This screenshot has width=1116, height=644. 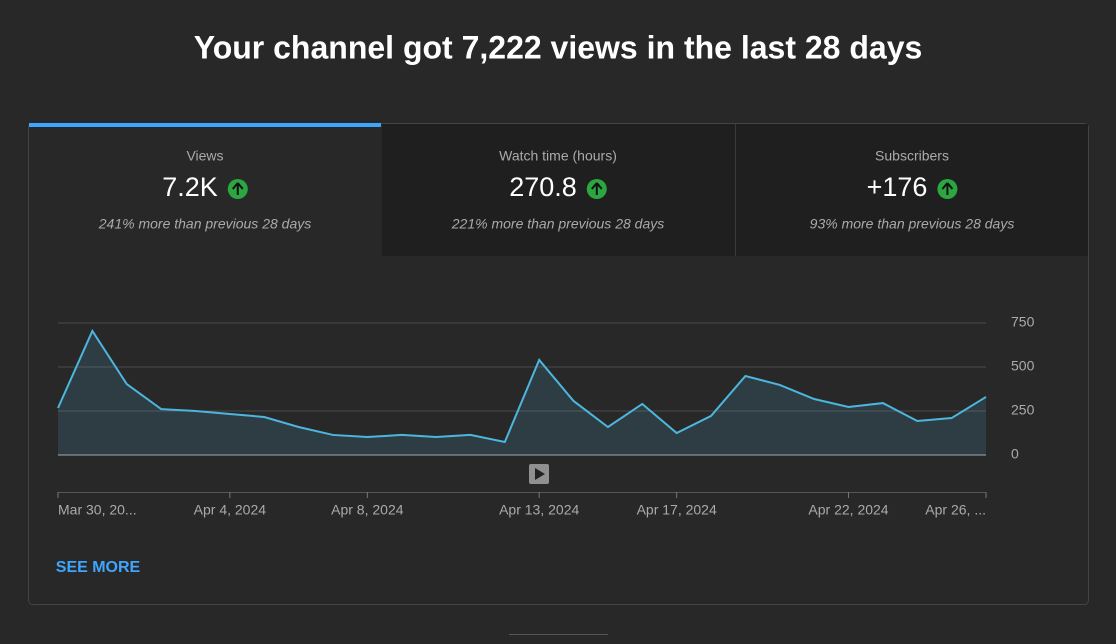 I want to click on y-tick-label: 500, so click(x=1023, y=366).